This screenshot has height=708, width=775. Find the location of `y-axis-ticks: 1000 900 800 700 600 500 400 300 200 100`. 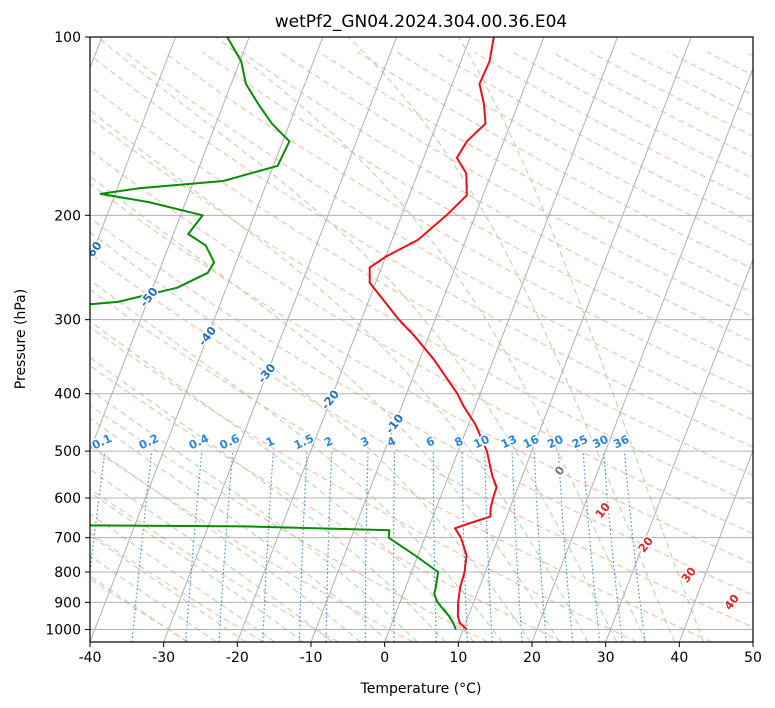

y-axis-ticks: 1000 900 800 700 600 500 400 300 200 100 is located at coordinates (67, 334).